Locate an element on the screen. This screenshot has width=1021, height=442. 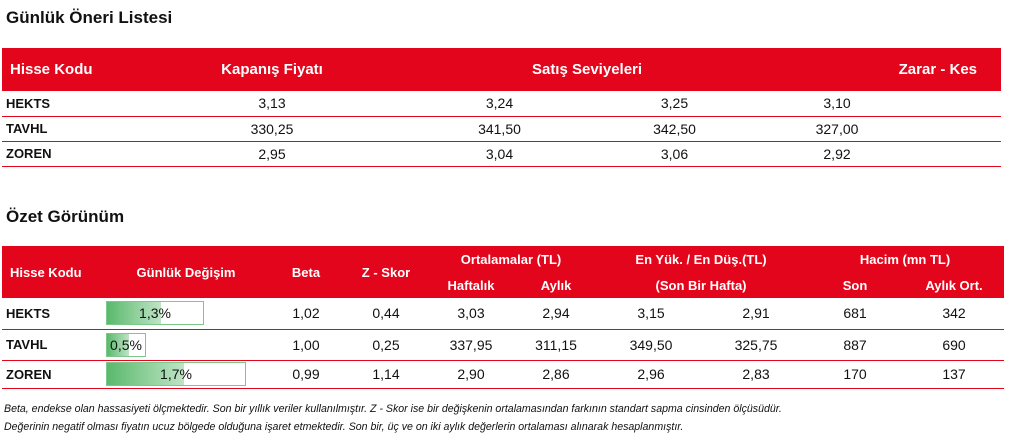
daily-change-value: 0,5% is located at coordinates (126, 344).